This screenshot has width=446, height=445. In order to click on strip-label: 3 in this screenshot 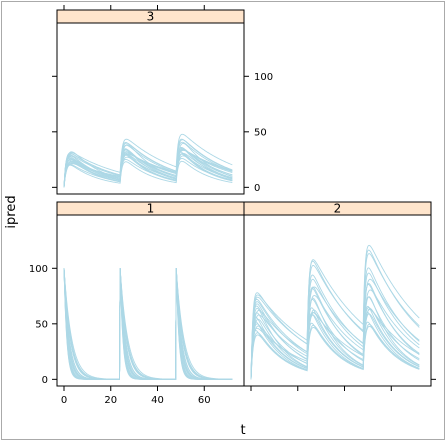, I will do `click(151, 17)`.